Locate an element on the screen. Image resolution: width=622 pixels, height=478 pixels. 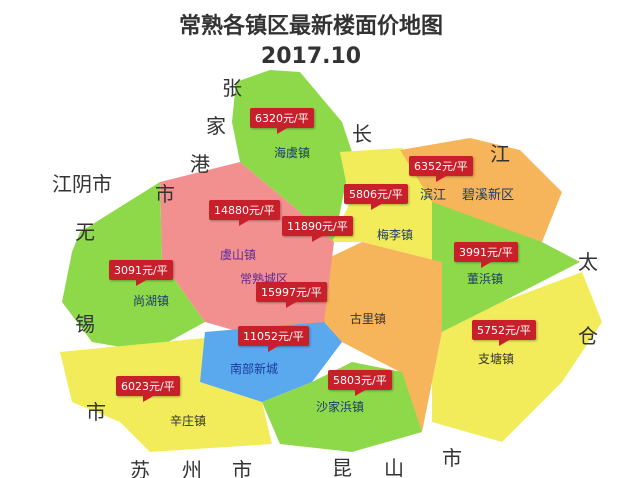
price-tag: 6320元/平 is located at coordinates (282, 118).